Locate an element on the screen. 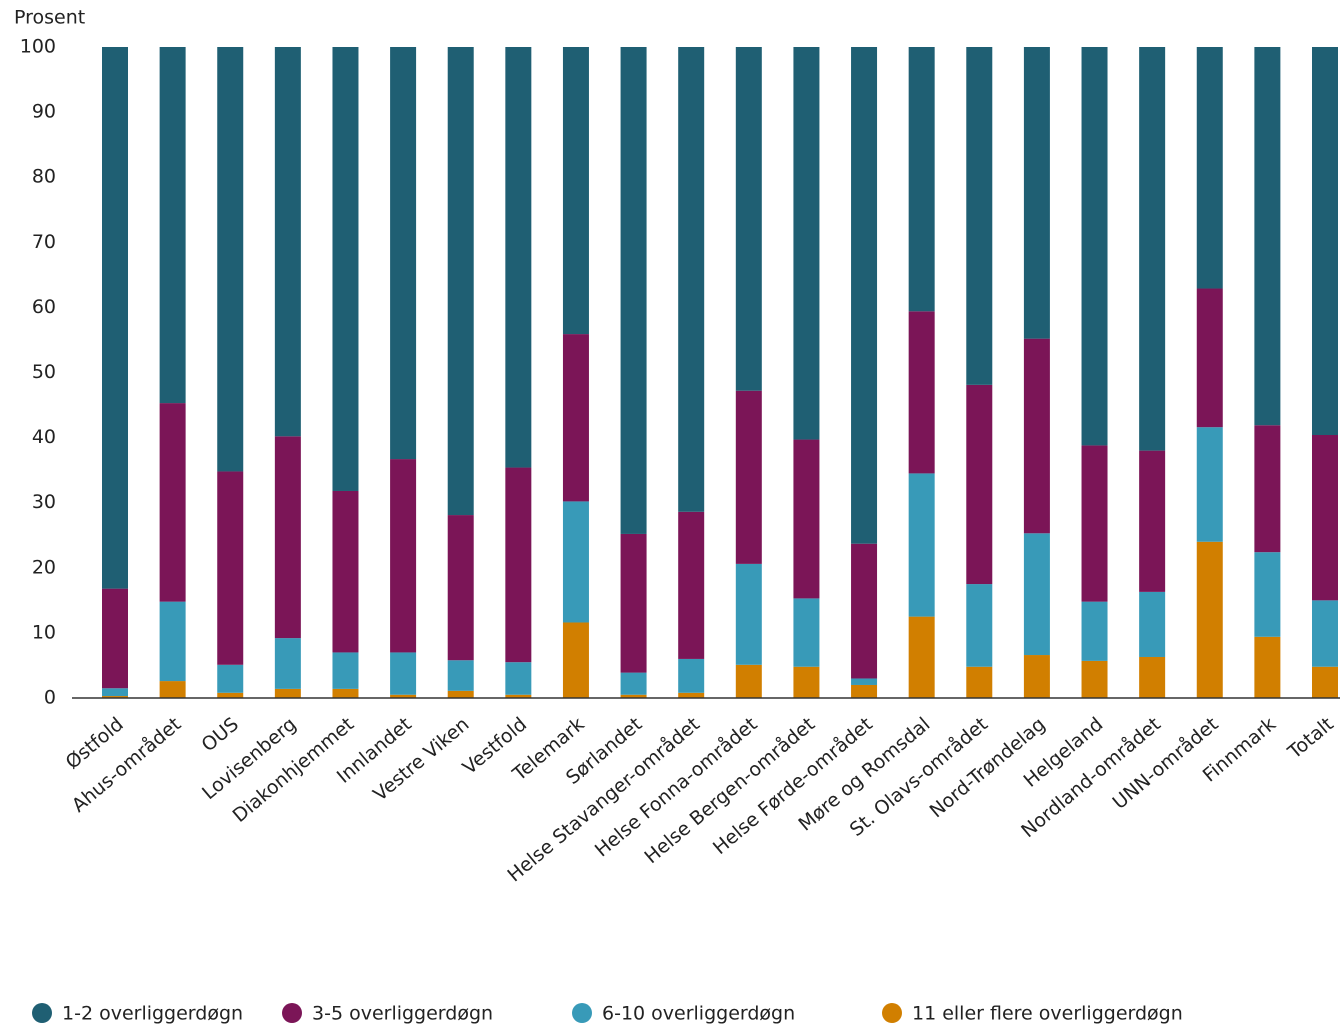 This screenshot has width=1340, height=1030. legend-label: 3-5 overliggerdøgn is located at coordinates (402, 1014).